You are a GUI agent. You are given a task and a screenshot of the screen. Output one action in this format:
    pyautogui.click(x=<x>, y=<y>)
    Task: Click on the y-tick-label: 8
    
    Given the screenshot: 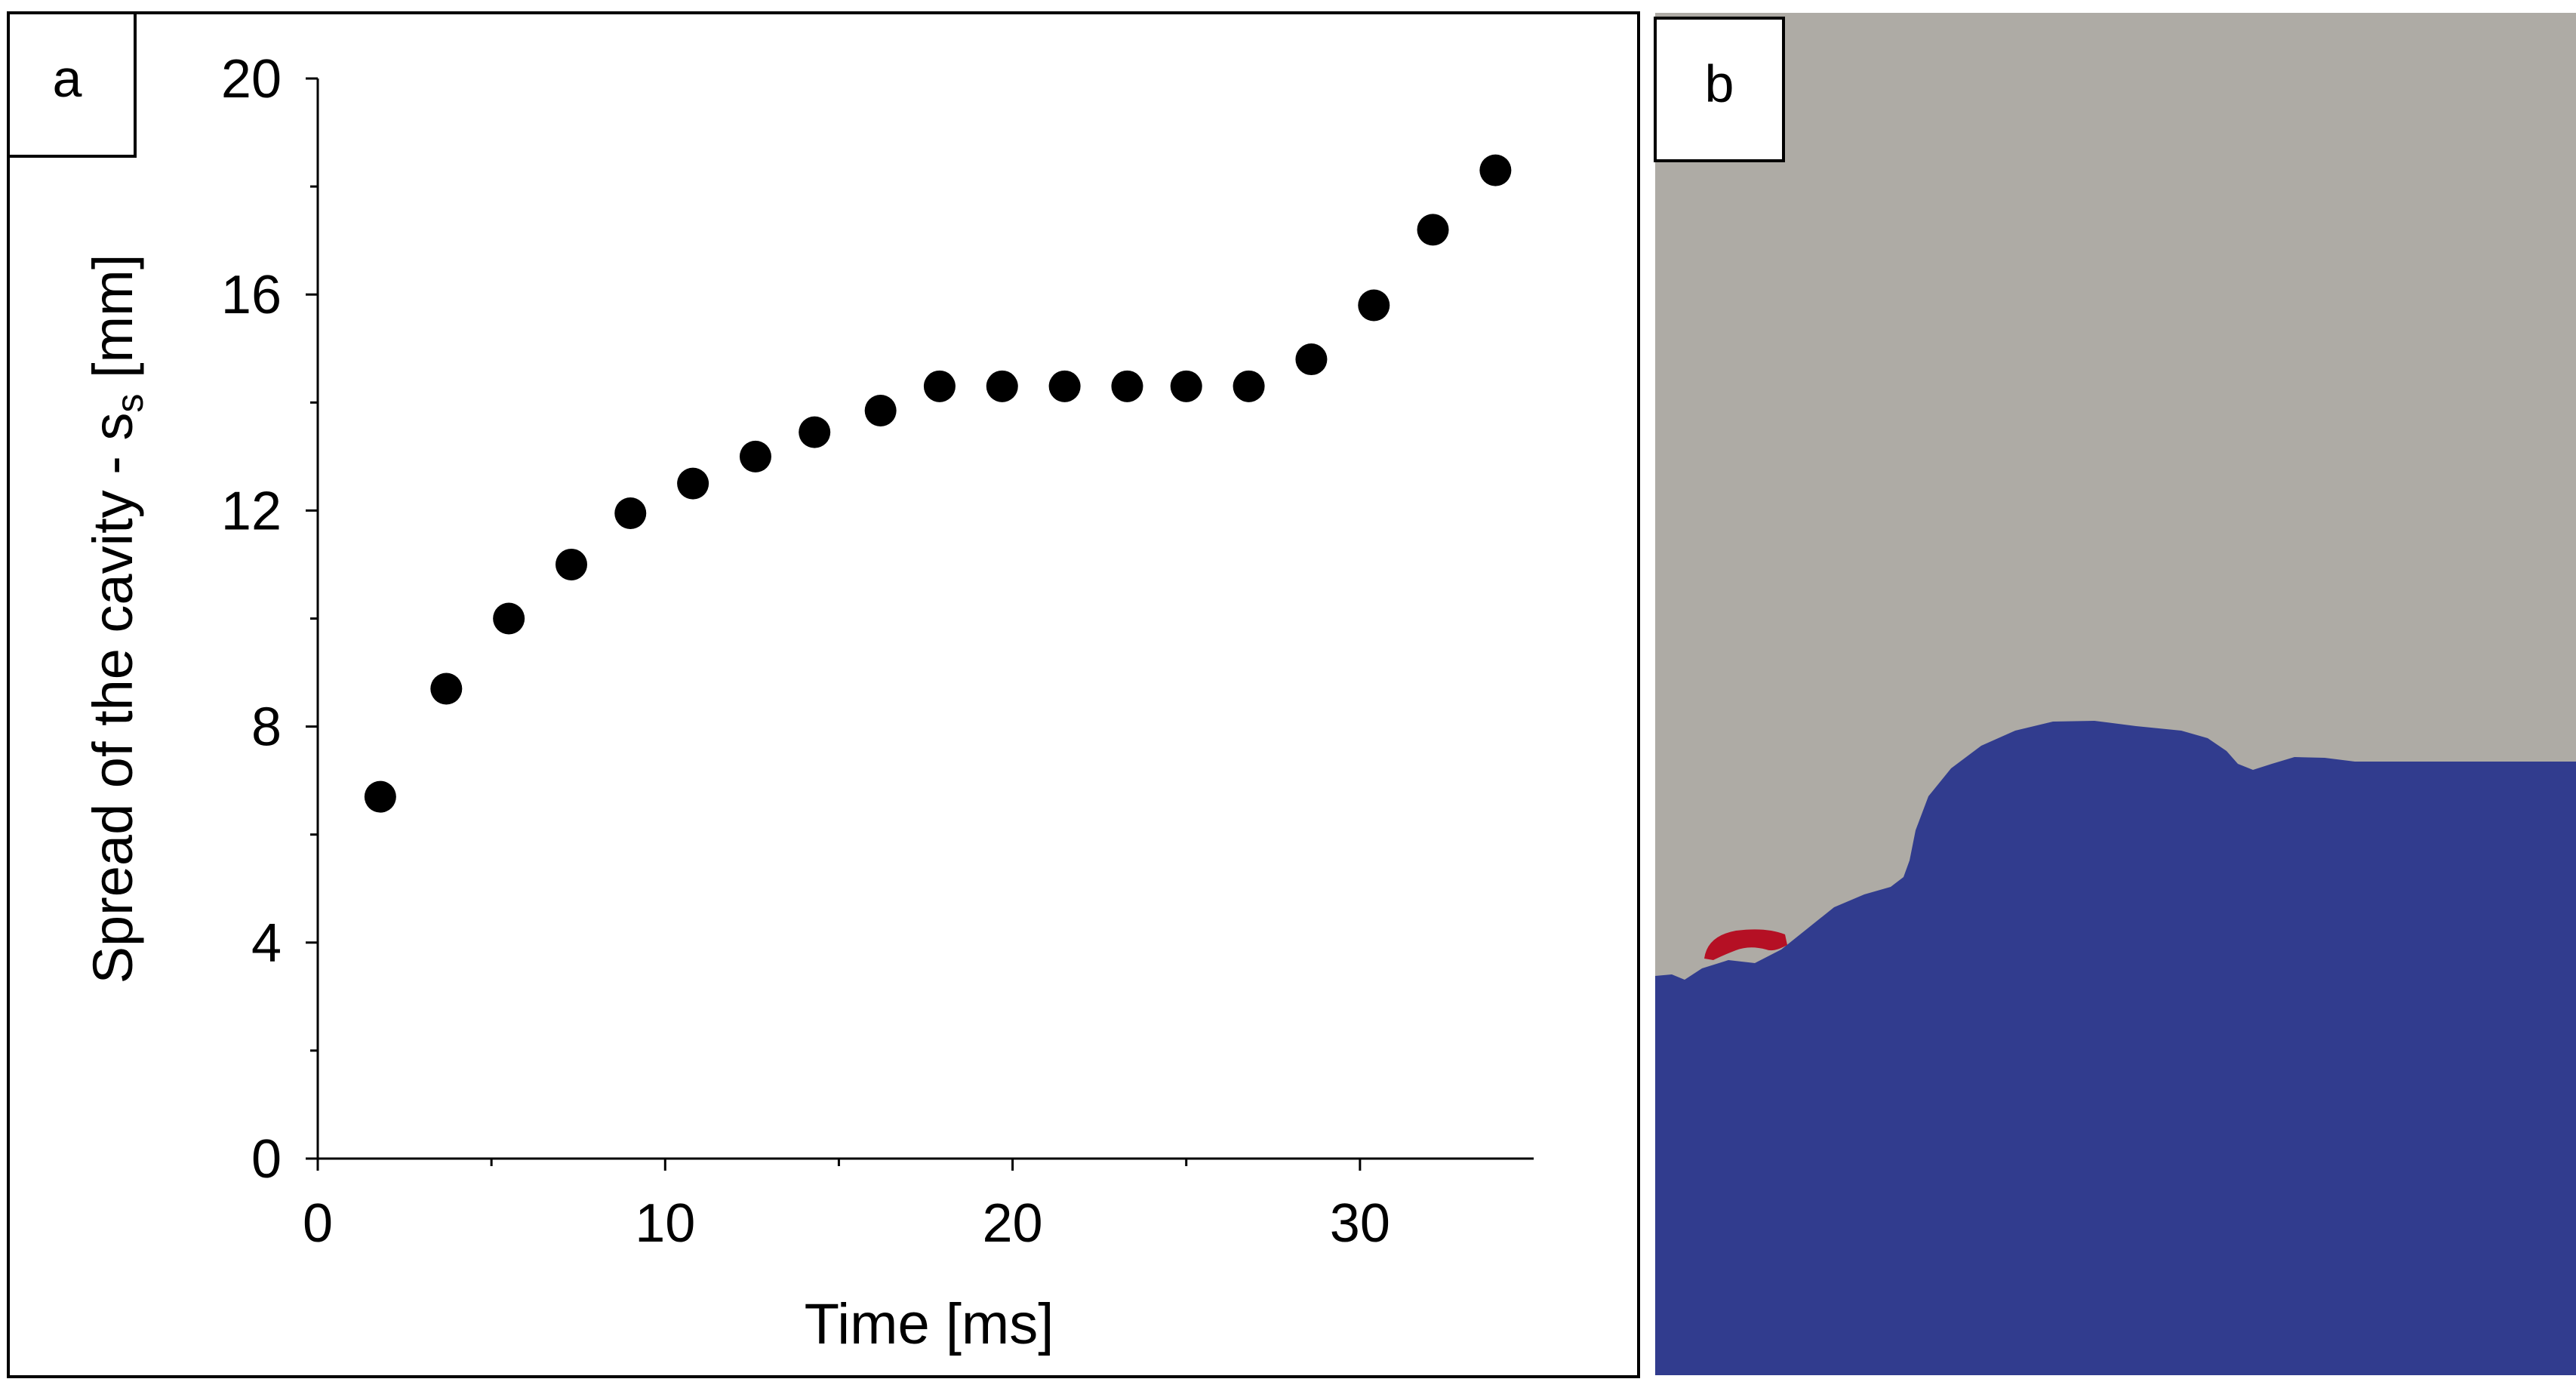 What is the action you would take?
    pyautogui.click(x=266, y=727)
    